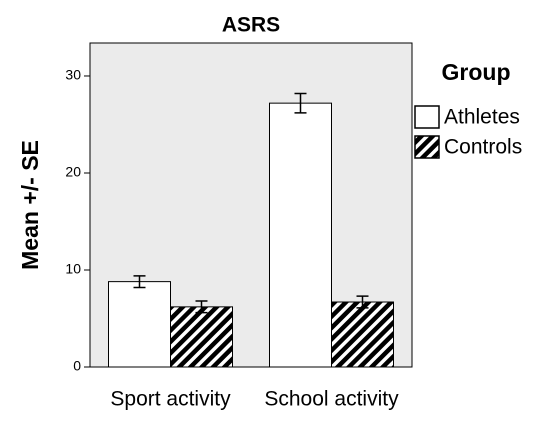 The height and width of the screenshot is (424, 550). Describe the element at coordinates (30, 205) in the screenshot. I see `y-axis-label: Mean +/- SE` at that location.